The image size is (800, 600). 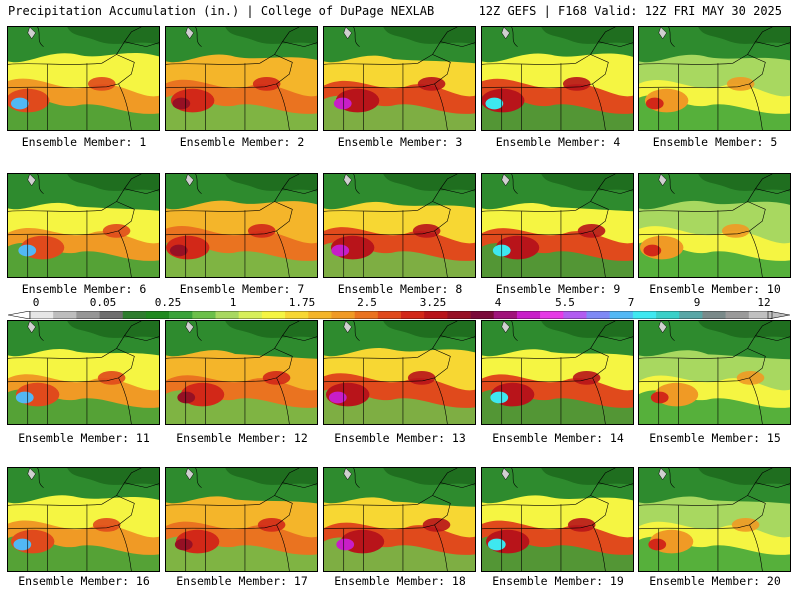 What do you see at coordinates (242, 438) in the screenshot?
I see `ensemble-member-label: Ensemble Member: 12` at bounding box center [242, 438].